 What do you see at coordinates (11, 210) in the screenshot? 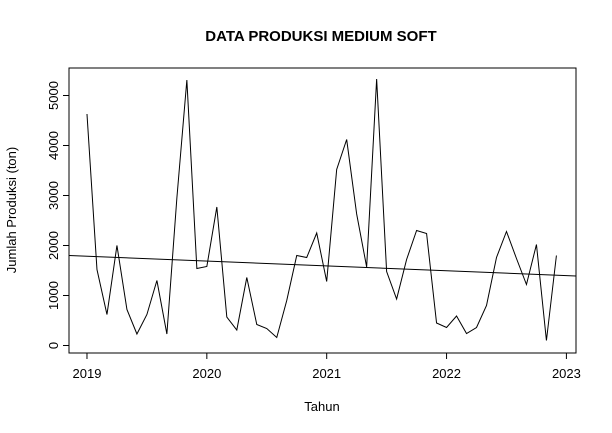
I see `y-axis-label: Jumlah Produksi (ton)` at bounding box center [11, 210].